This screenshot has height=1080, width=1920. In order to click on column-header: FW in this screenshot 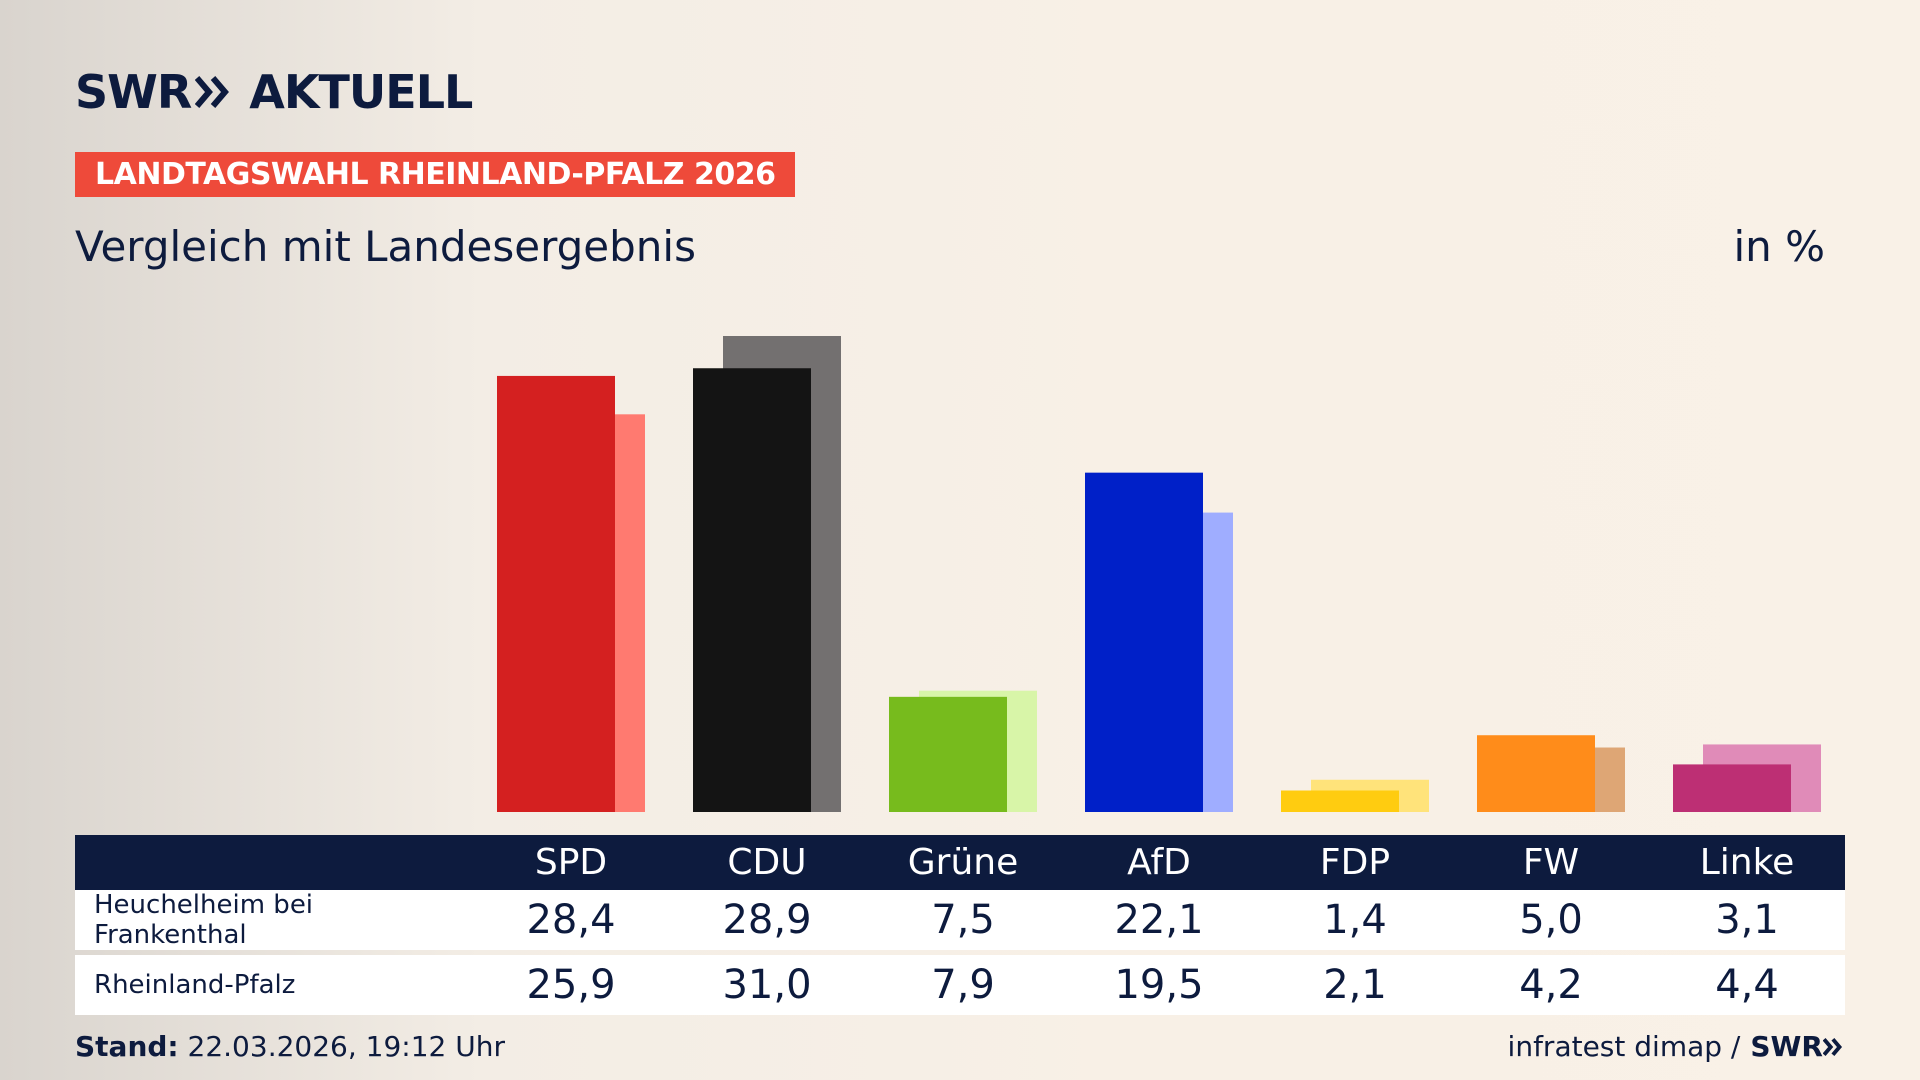, I will do `click(1551, 862)`.